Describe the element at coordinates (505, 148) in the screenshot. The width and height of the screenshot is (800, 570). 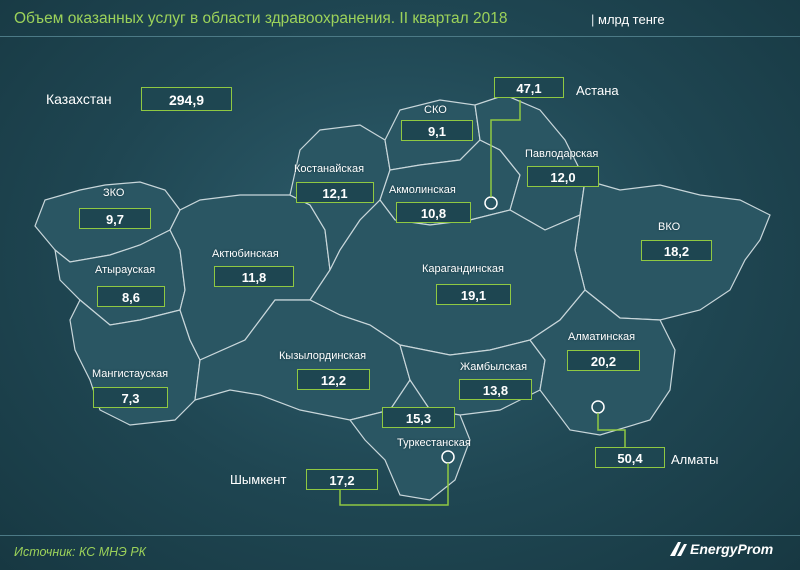
I see `astana-leader` at that location.